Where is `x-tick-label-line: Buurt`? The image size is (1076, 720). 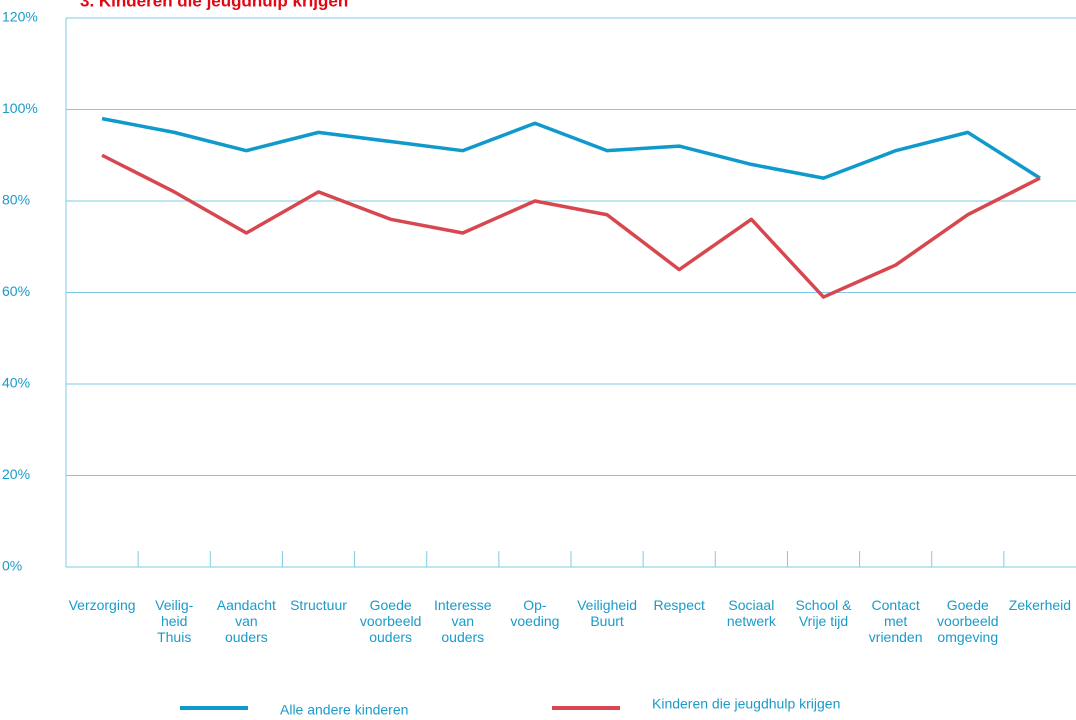 x-tick-label-line: Buurt is located at coordinates (607, 621).